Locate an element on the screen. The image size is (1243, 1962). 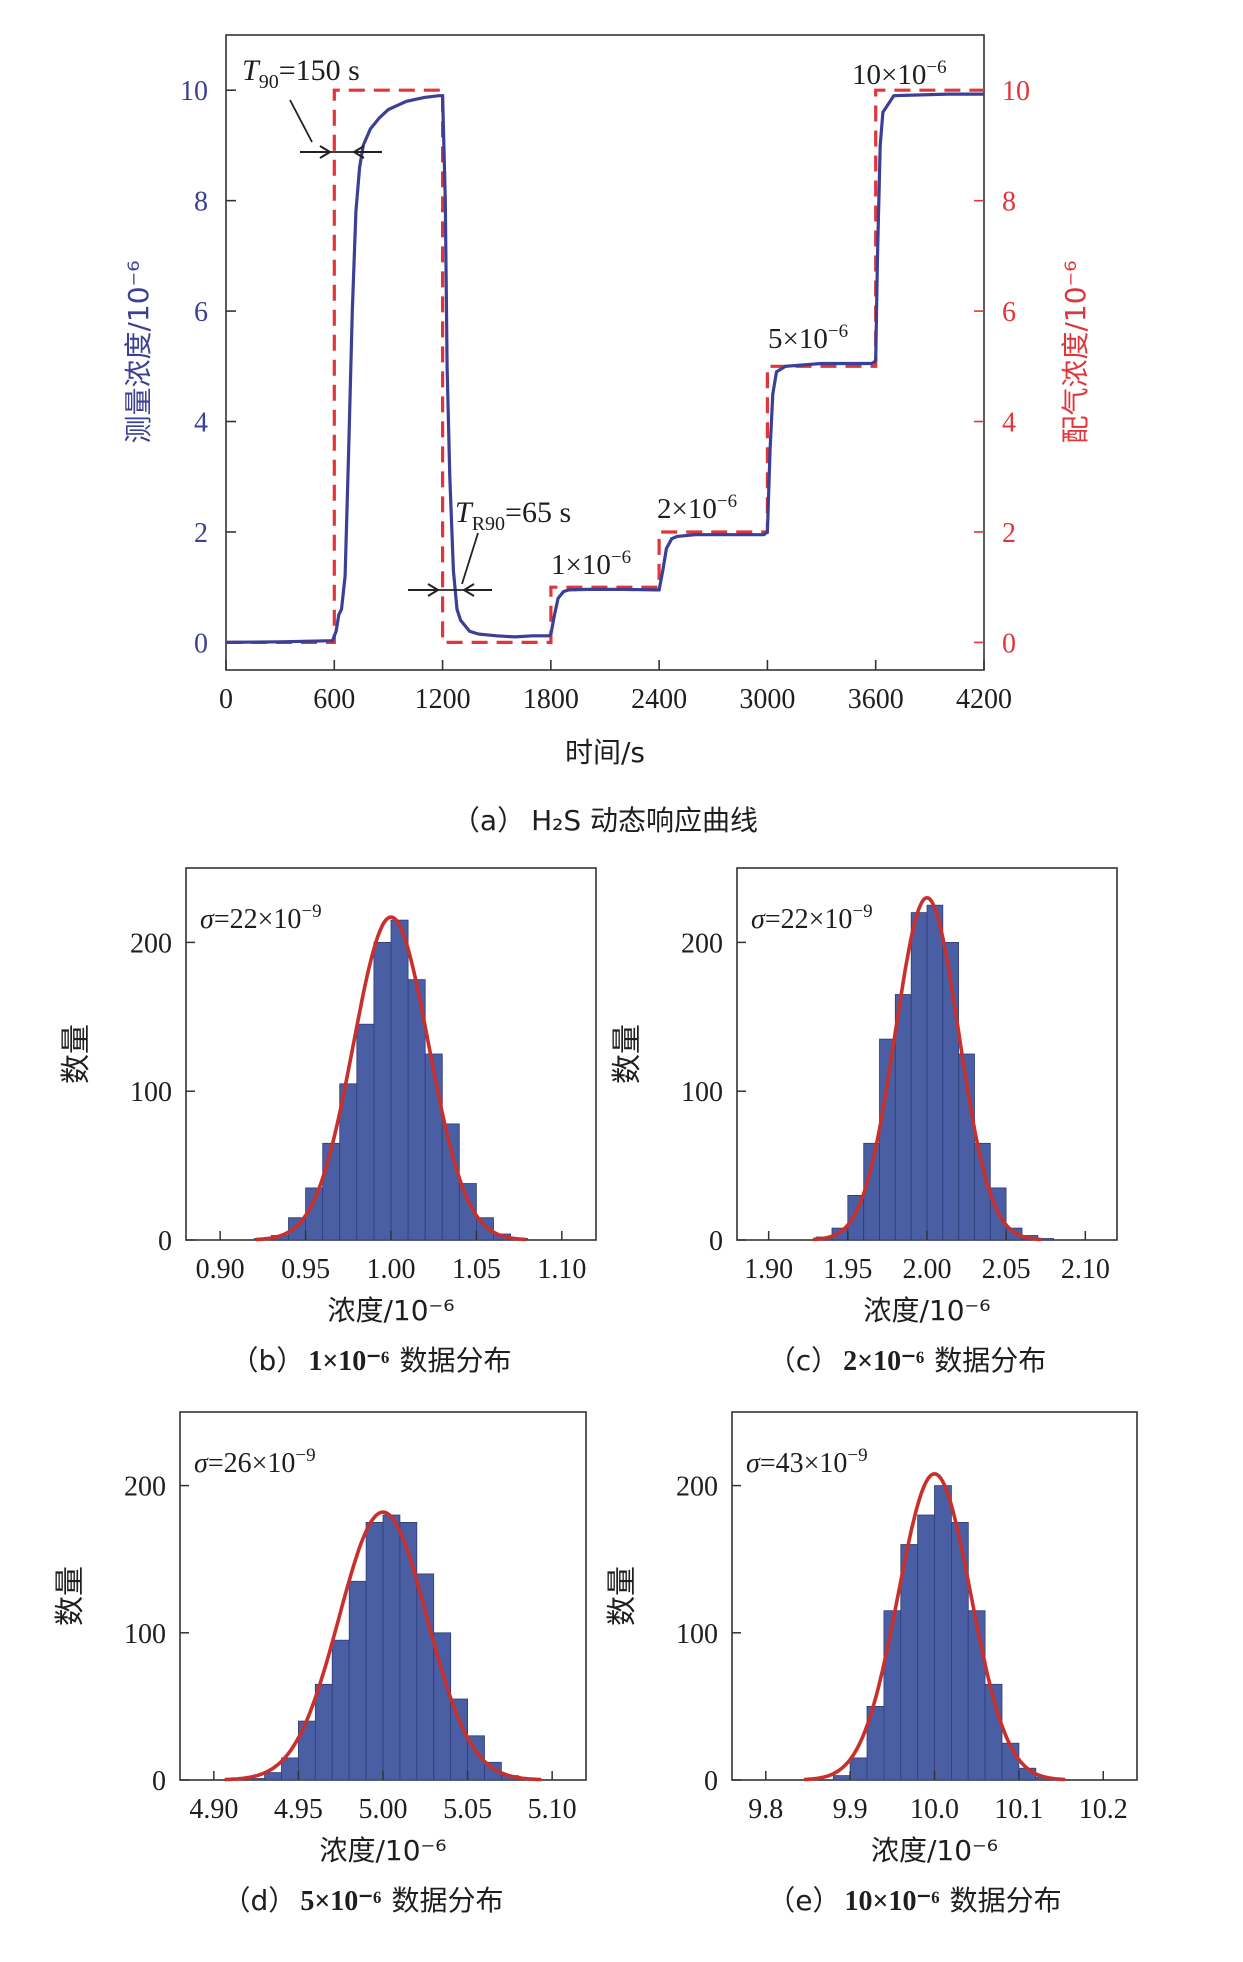
caption-d: （d） 5×10⁻⁶ 数据分布 is located at coordinates (363, 1900).